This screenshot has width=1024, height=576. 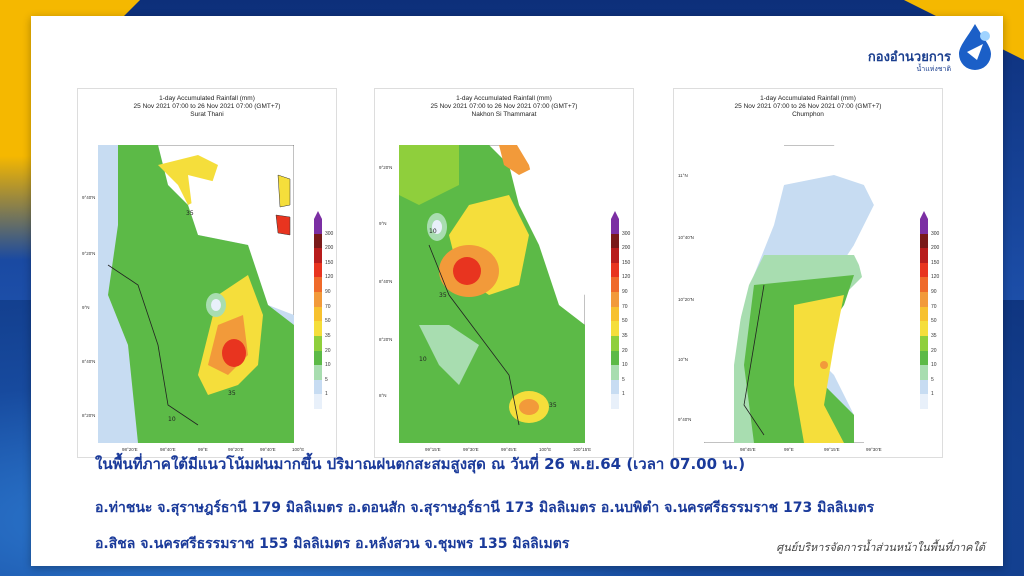 I want to click on lat-label: 11°N, so click(x=683, y=175).